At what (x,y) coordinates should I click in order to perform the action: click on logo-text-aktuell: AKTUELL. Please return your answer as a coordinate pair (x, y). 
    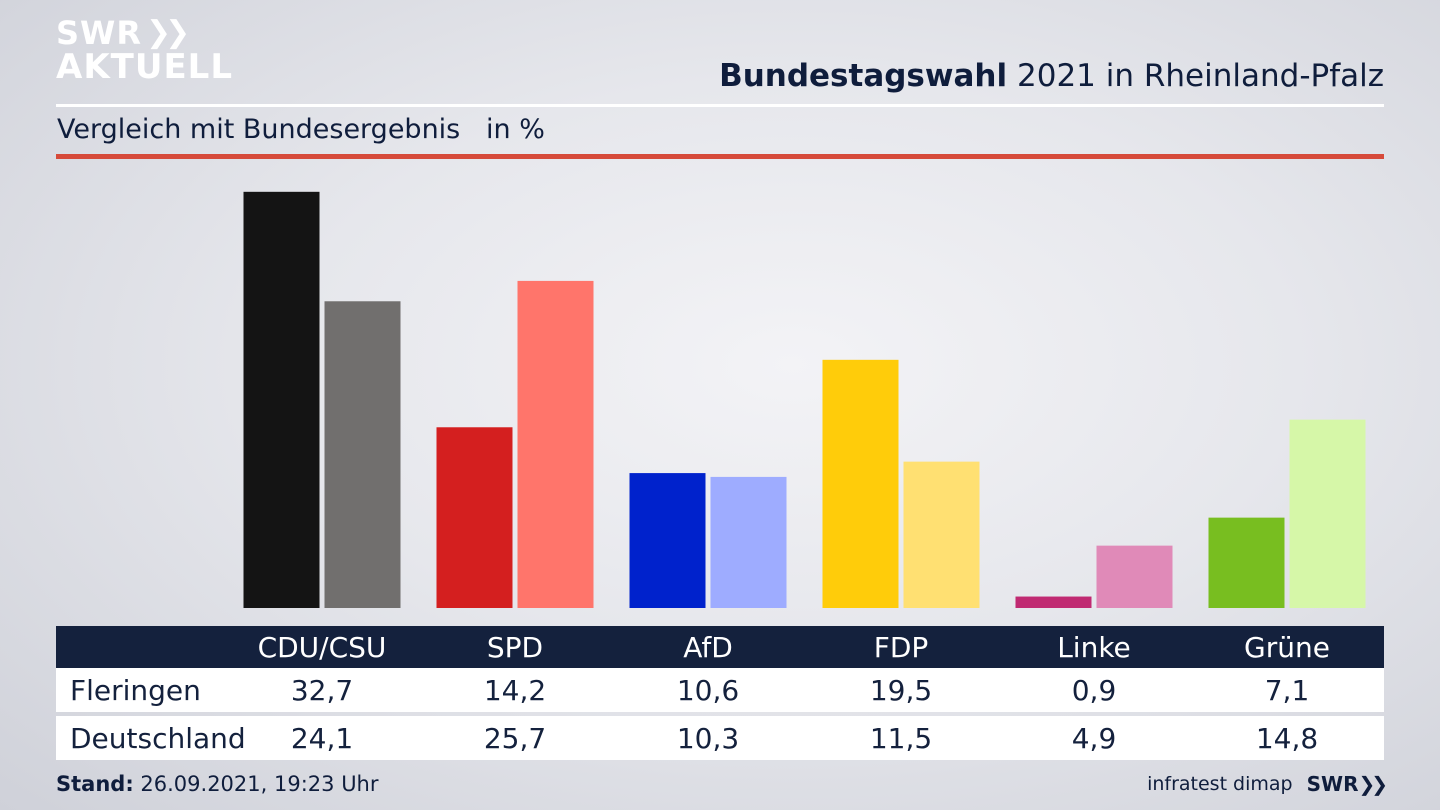
    Looking at the image, I should click on (145, 67).